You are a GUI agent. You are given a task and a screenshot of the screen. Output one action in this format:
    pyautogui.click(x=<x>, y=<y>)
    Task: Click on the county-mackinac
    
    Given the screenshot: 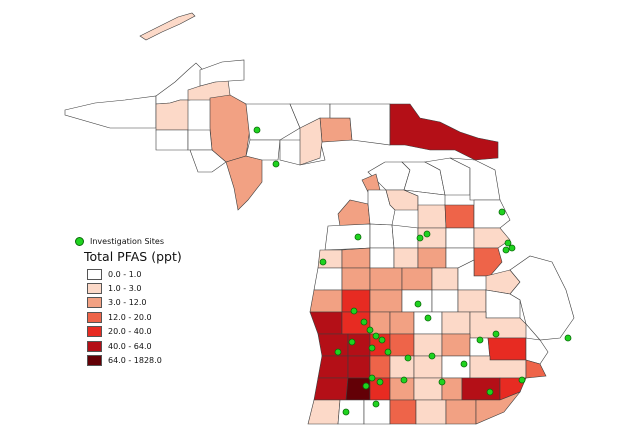 What is the action you would take?
    pyautogui.click(x=311, y=141)
    